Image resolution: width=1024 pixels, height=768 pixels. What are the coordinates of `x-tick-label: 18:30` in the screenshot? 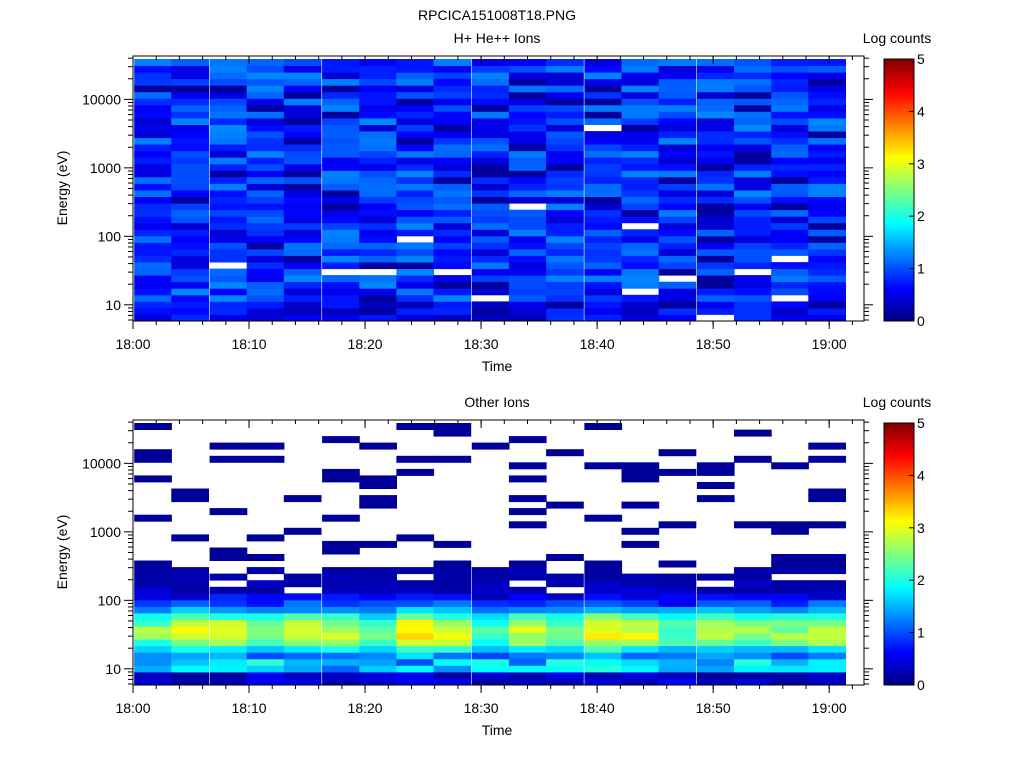 It's located at (481, 344).